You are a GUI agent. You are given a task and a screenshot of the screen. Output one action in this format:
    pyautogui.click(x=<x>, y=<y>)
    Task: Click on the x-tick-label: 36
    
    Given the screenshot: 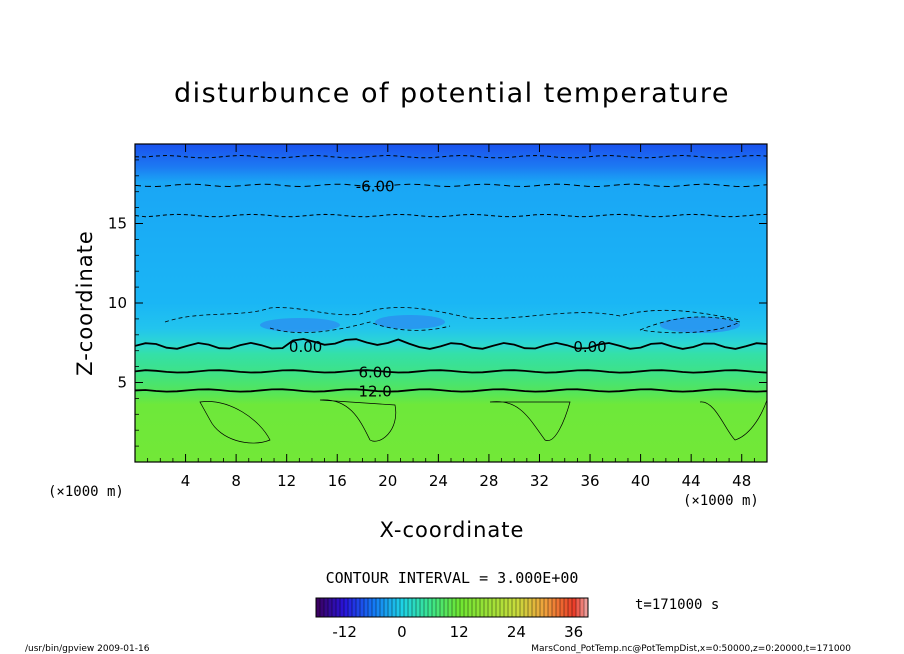 What is the action you would take?
    pyautogui.click(x=589, y=481)
    